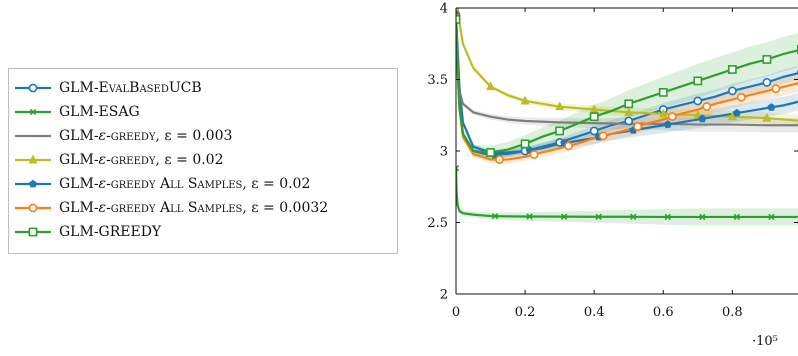 The height and width of the screenshot is (356, 798). What do you see at coordinates (204, 88) in the screenshot?
I see `legend-item: GLM-EvalBasedUCB` at bounding box center [204, 88].